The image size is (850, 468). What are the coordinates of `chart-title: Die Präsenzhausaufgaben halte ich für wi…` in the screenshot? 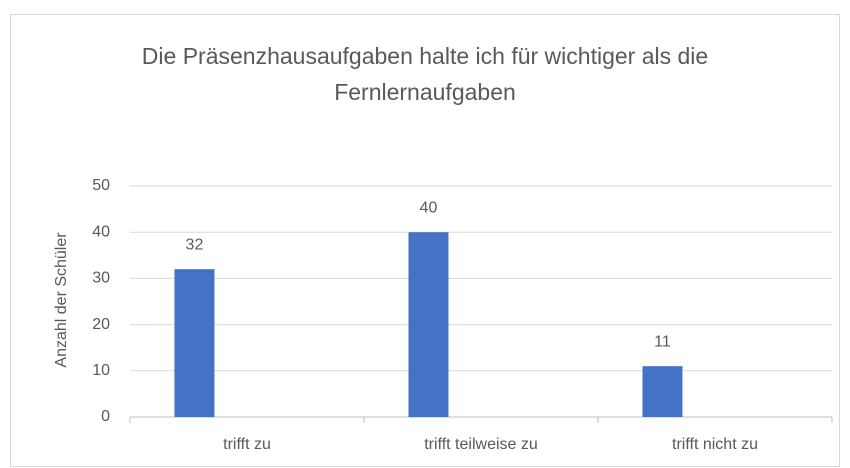 It's located at (425, 74).